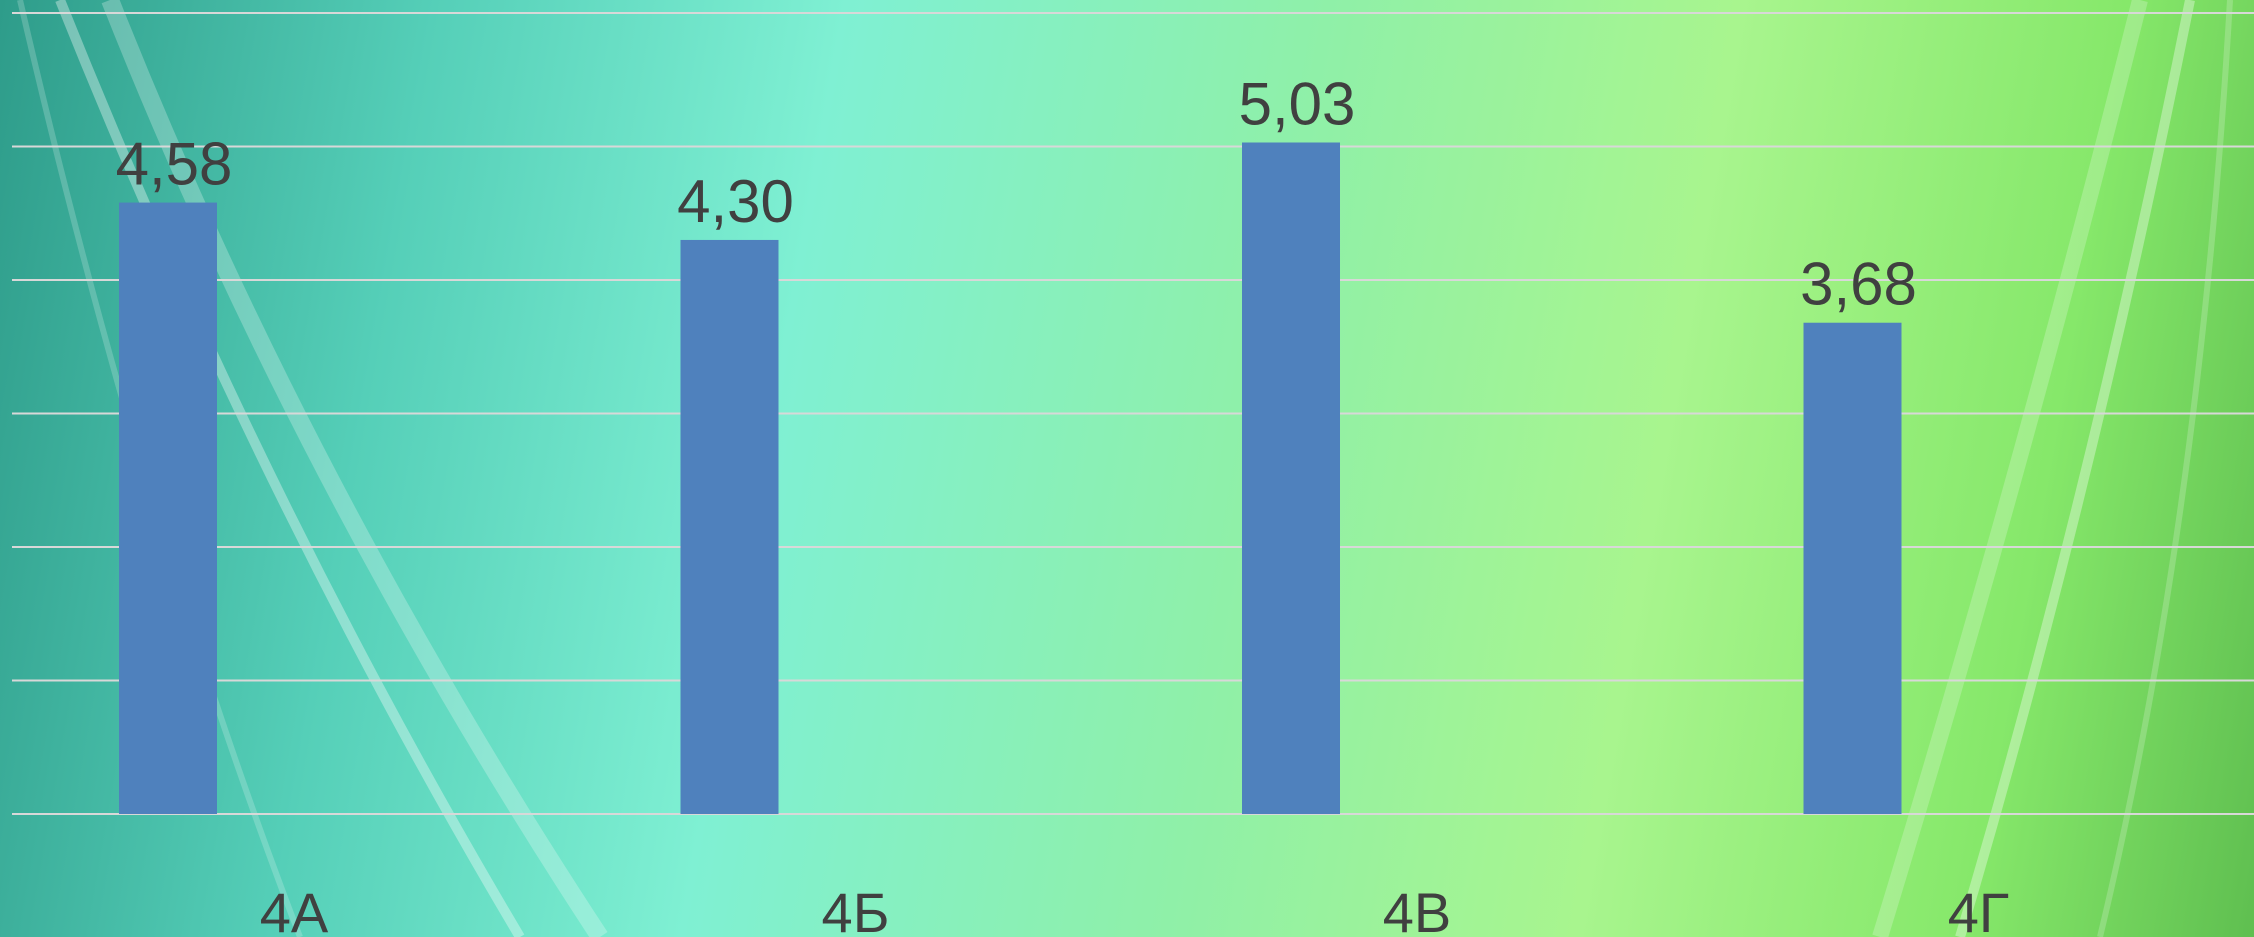  Describe the element at coordinates (1417, 909) in the screenshot. I see `x-tick-label-3: 4В` at that location.